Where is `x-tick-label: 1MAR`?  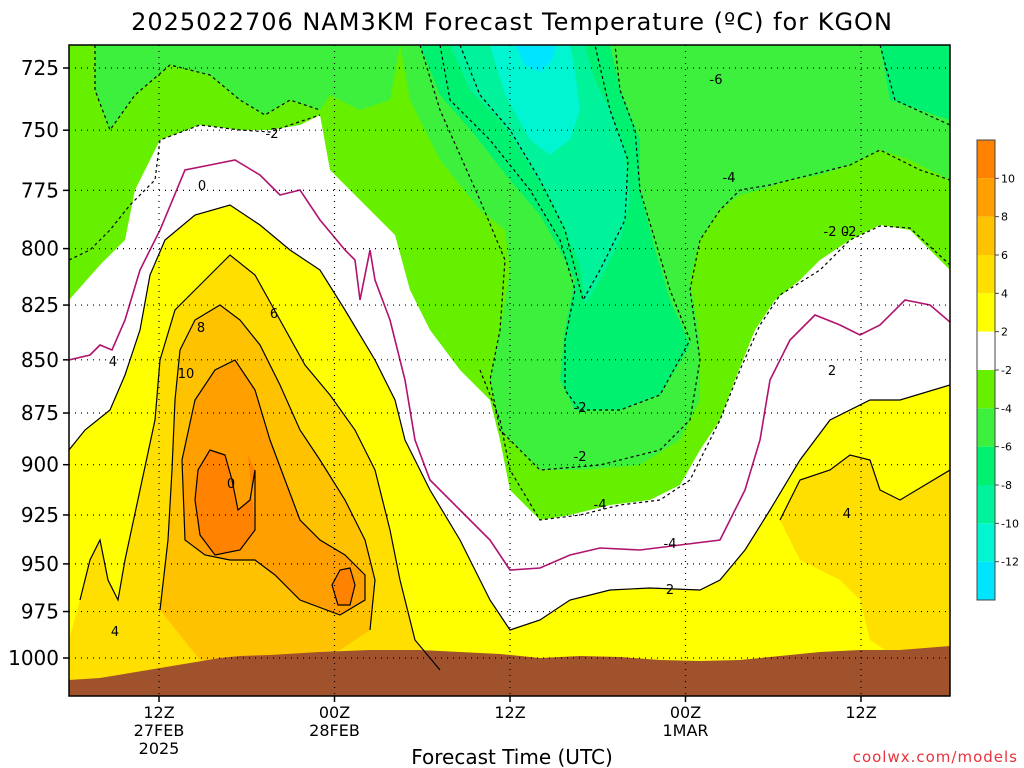
x-tick-label: 1MAR is located at coordinates (685, 730).